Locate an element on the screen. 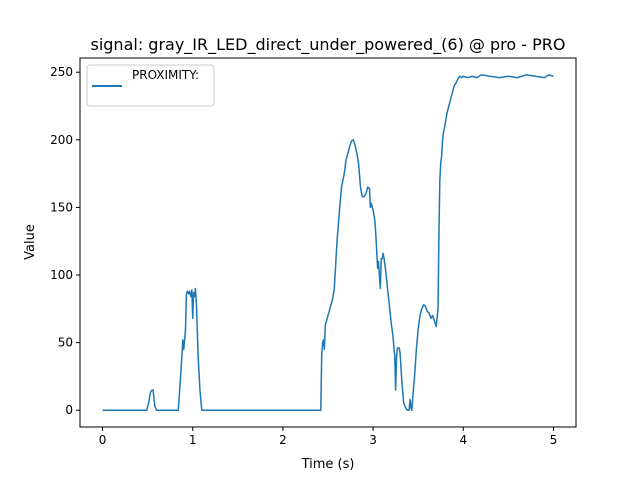 This screenshot has height=480, width=640. x-tick-label: 2 is located at coordinates (283, 440).